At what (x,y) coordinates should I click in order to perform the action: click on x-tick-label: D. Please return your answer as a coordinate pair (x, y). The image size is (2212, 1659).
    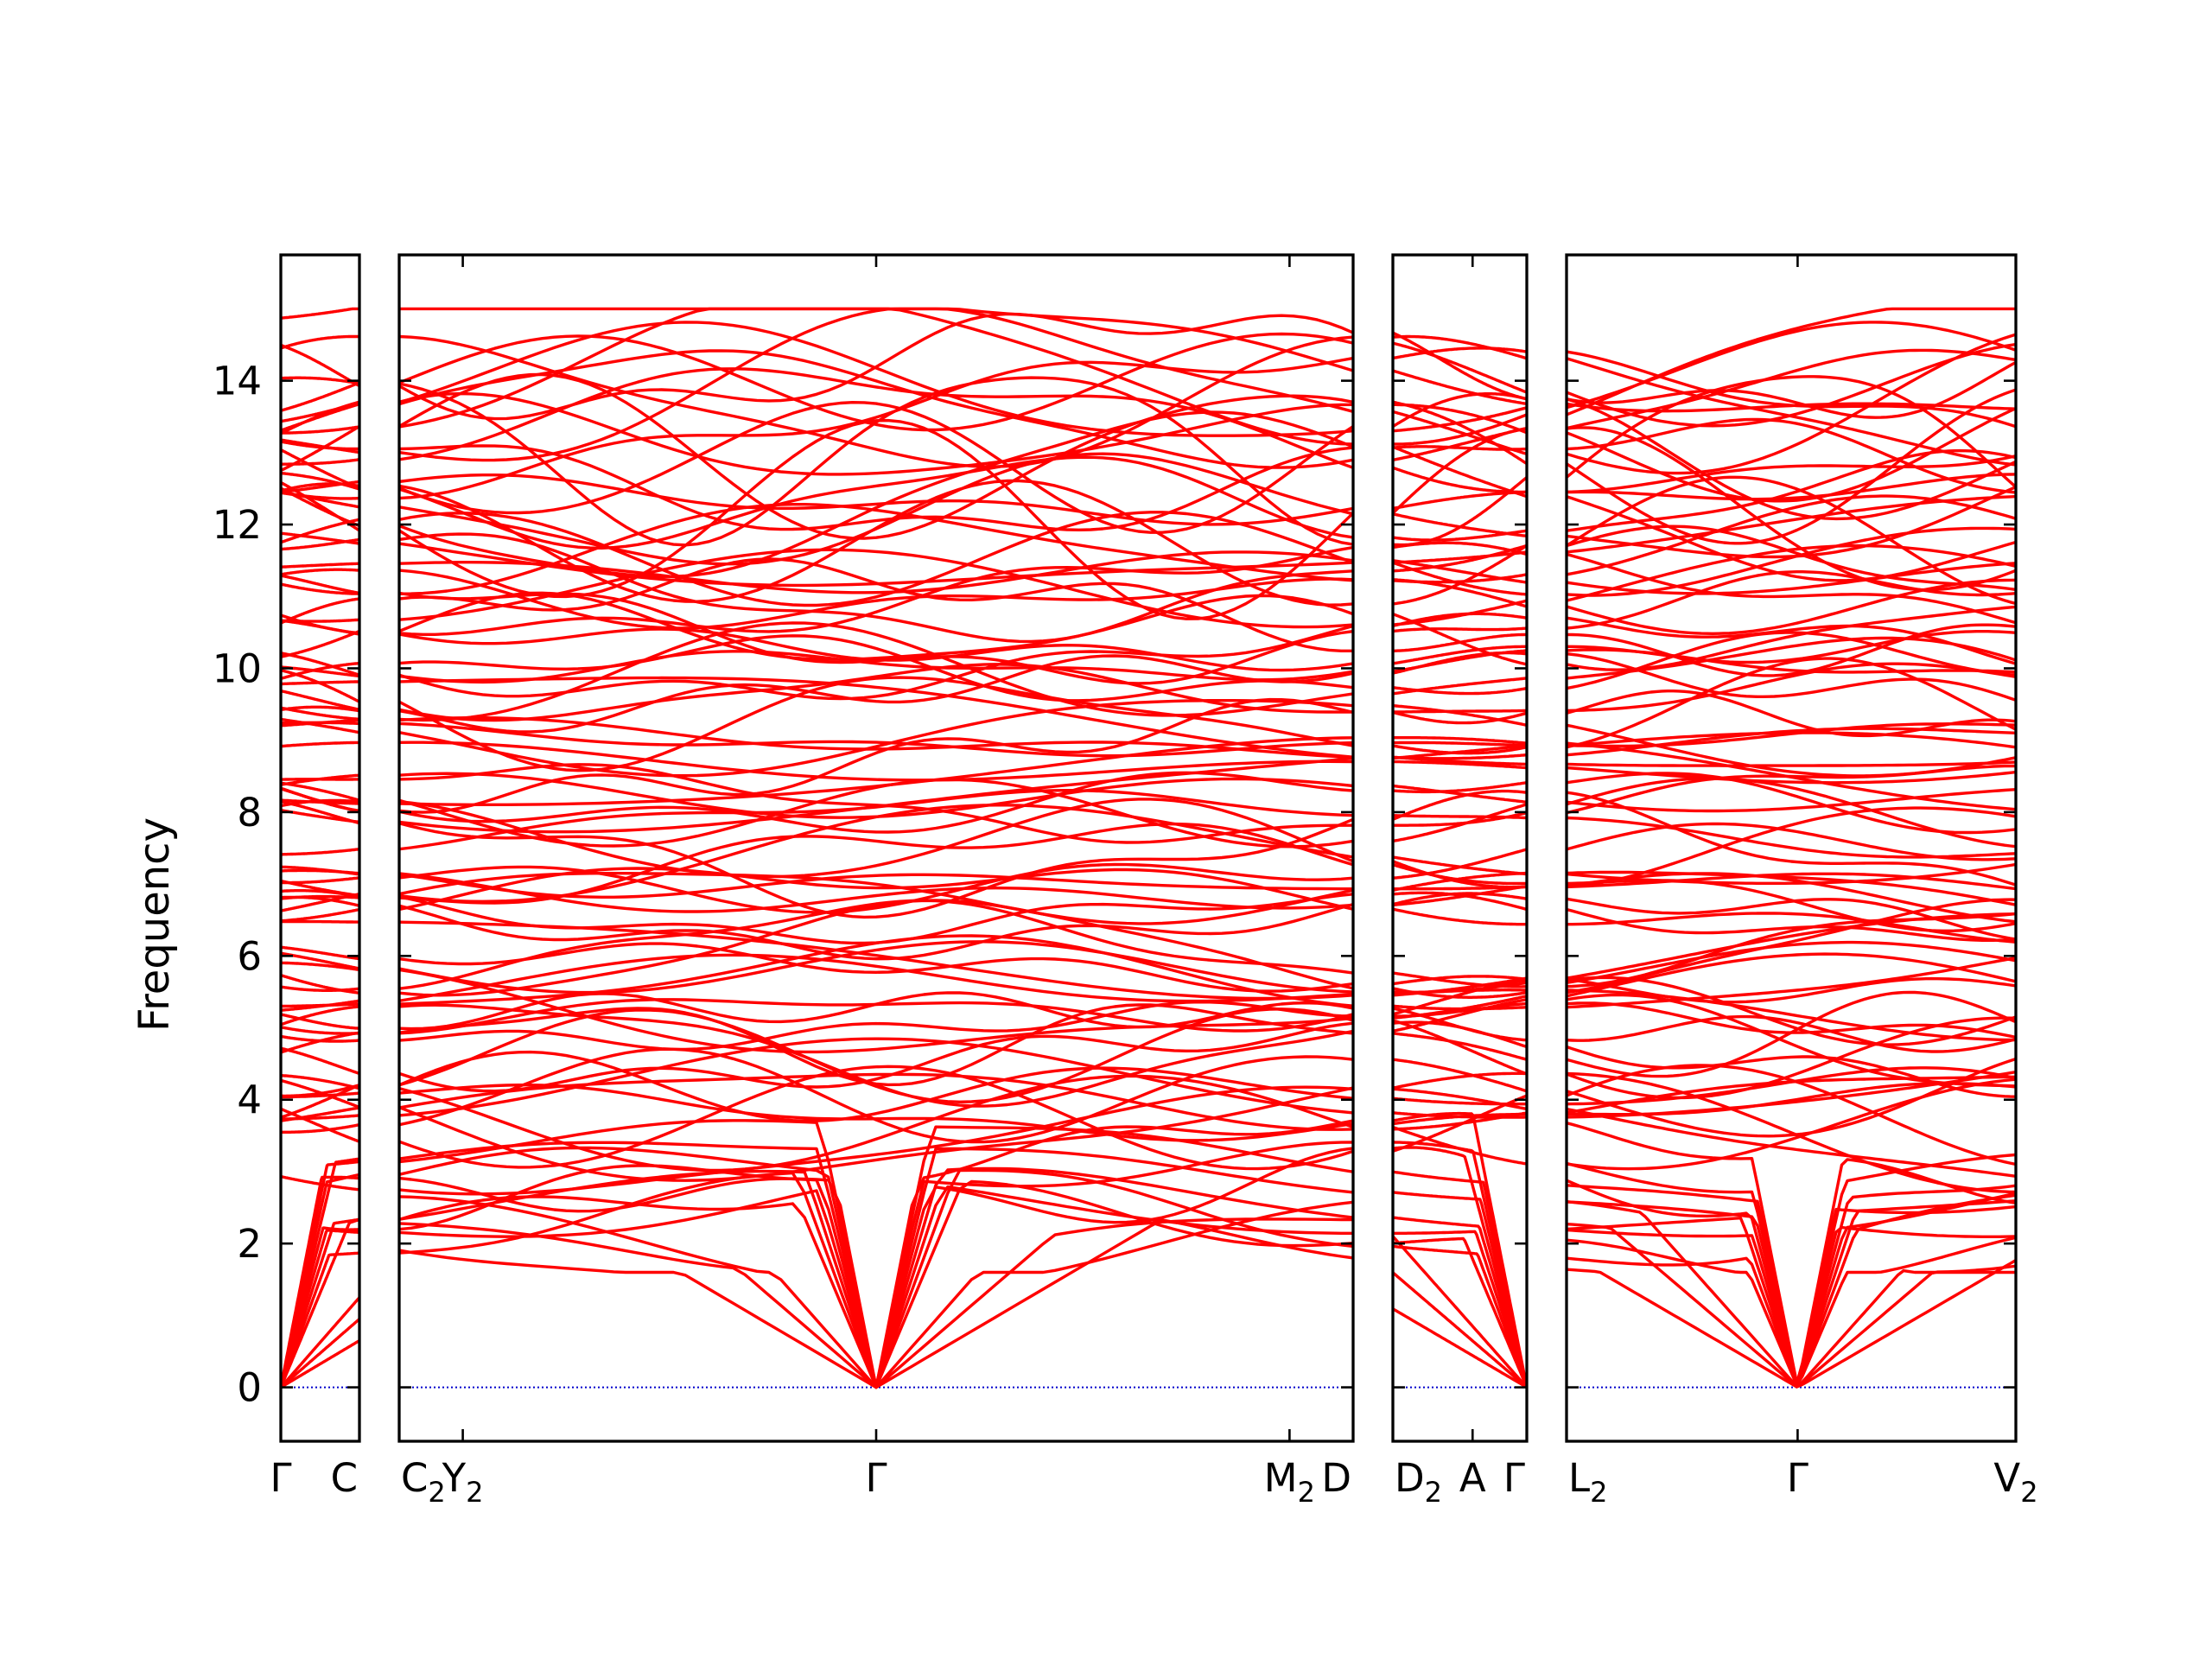
    Looking at the image, I should click on (1336, 1478).